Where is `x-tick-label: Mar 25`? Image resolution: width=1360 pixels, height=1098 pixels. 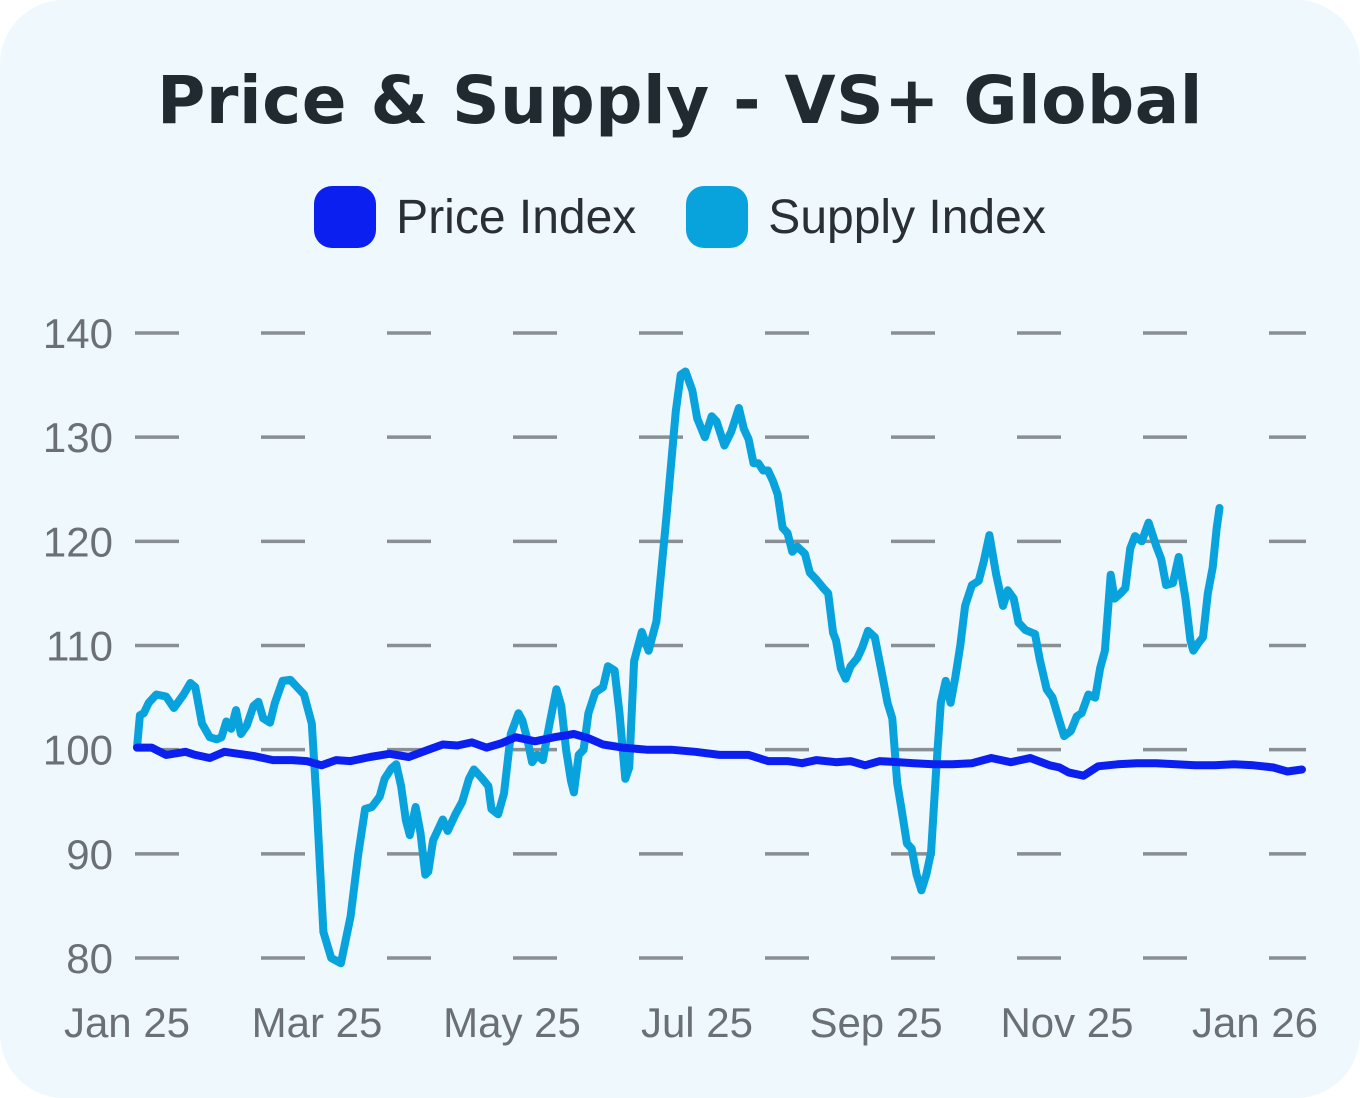 x-tick-label: Mar 25 is located at coordinates (317, 1022).